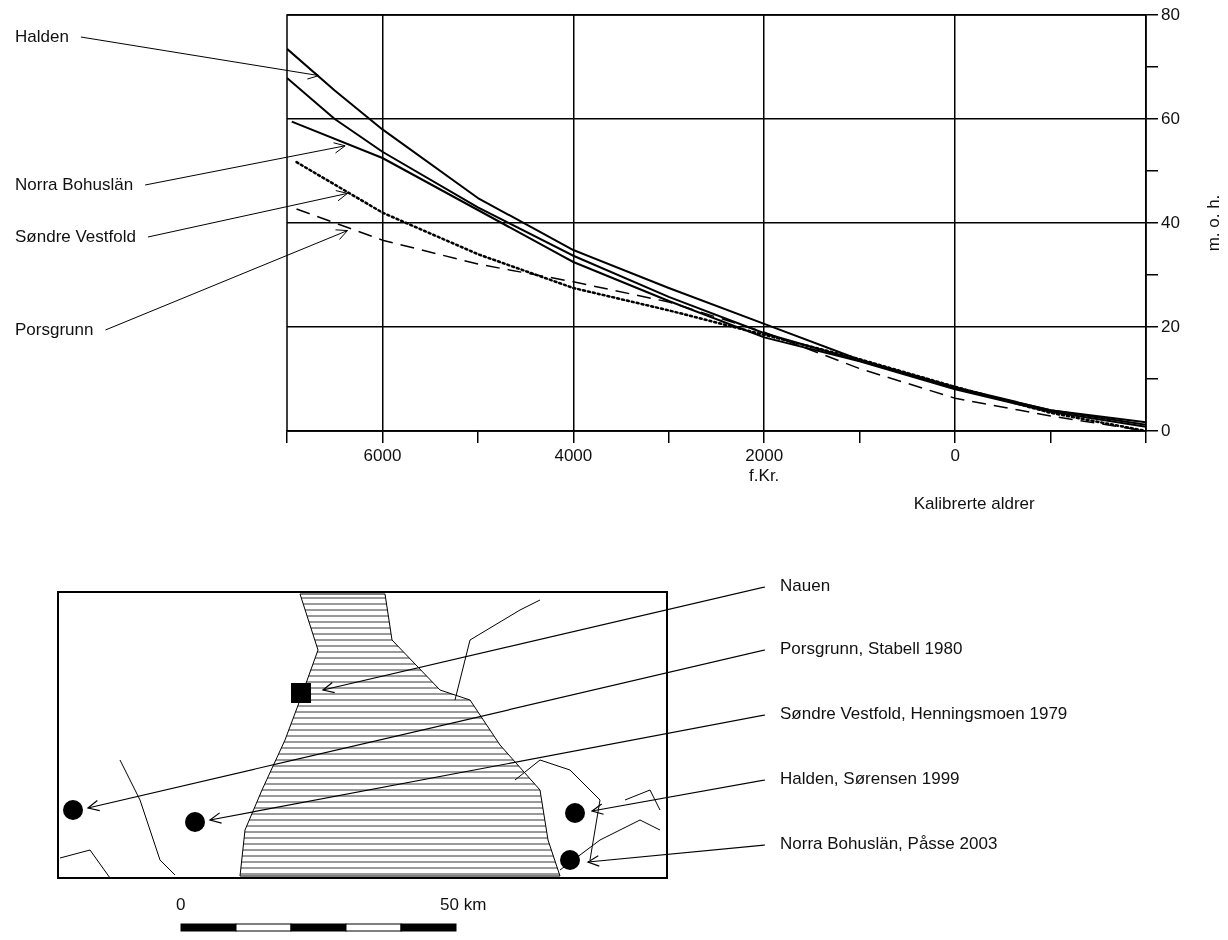 The image size is (1228, 940). I want to click on y-tick-label: 60, so click(1170, 118).